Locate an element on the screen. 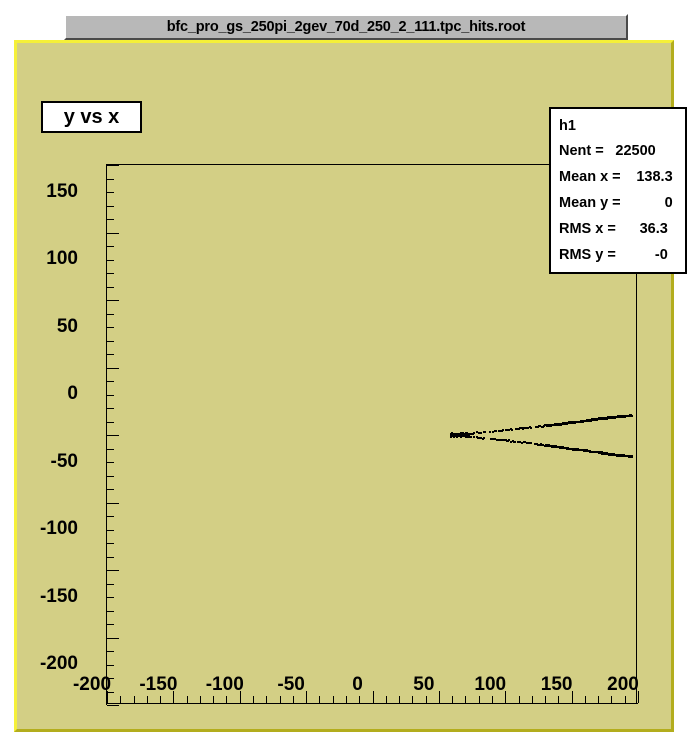  stats-row-label: Mean x is located at coordinates (584, 177).